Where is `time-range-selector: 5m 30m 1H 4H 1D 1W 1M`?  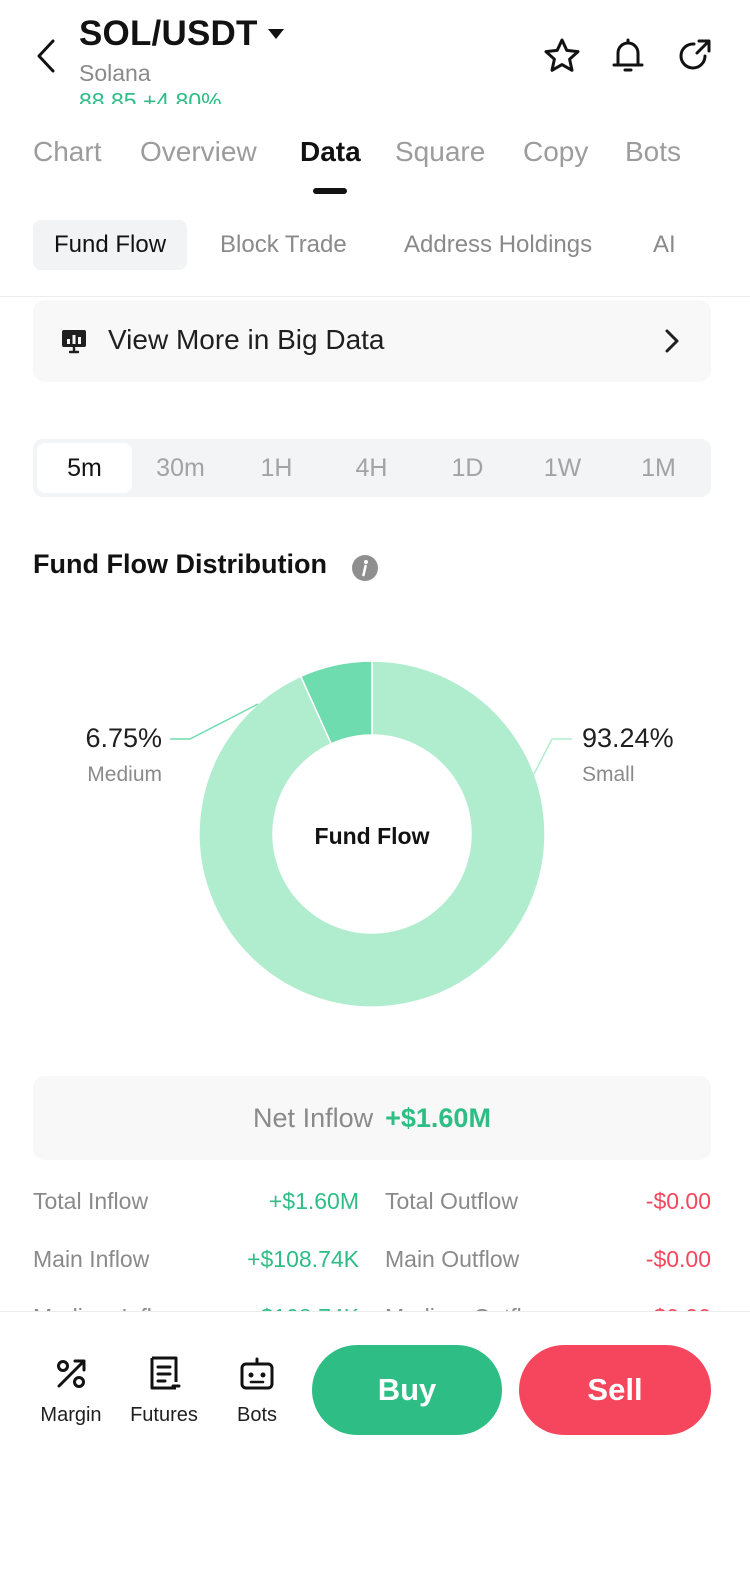
time-range-selector: 5m 30m 1H 4H 1D 1W 1M is located at coordinates (372, 468).